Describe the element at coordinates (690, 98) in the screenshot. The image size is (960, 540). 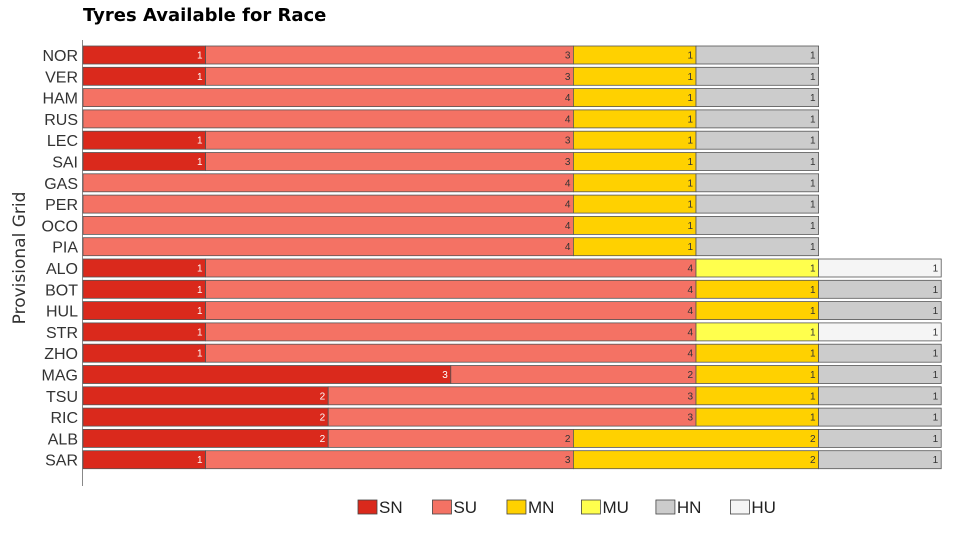
I see `data-label-ham-mn: 1` at that location.